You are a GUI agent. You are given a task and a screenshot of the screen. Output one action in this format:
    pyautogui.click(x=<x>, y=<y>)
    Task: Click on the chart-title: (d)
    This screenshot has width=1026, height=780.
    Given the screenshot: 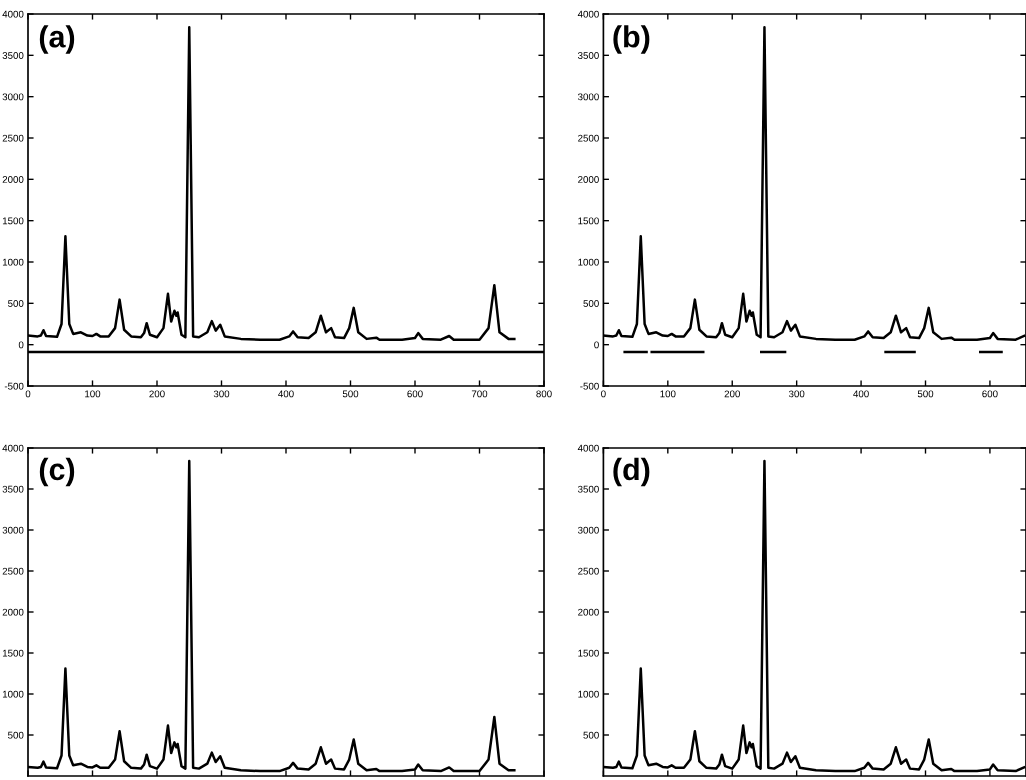 What is the action you would take?
    pyautogui.click(x=631, y=472)
    